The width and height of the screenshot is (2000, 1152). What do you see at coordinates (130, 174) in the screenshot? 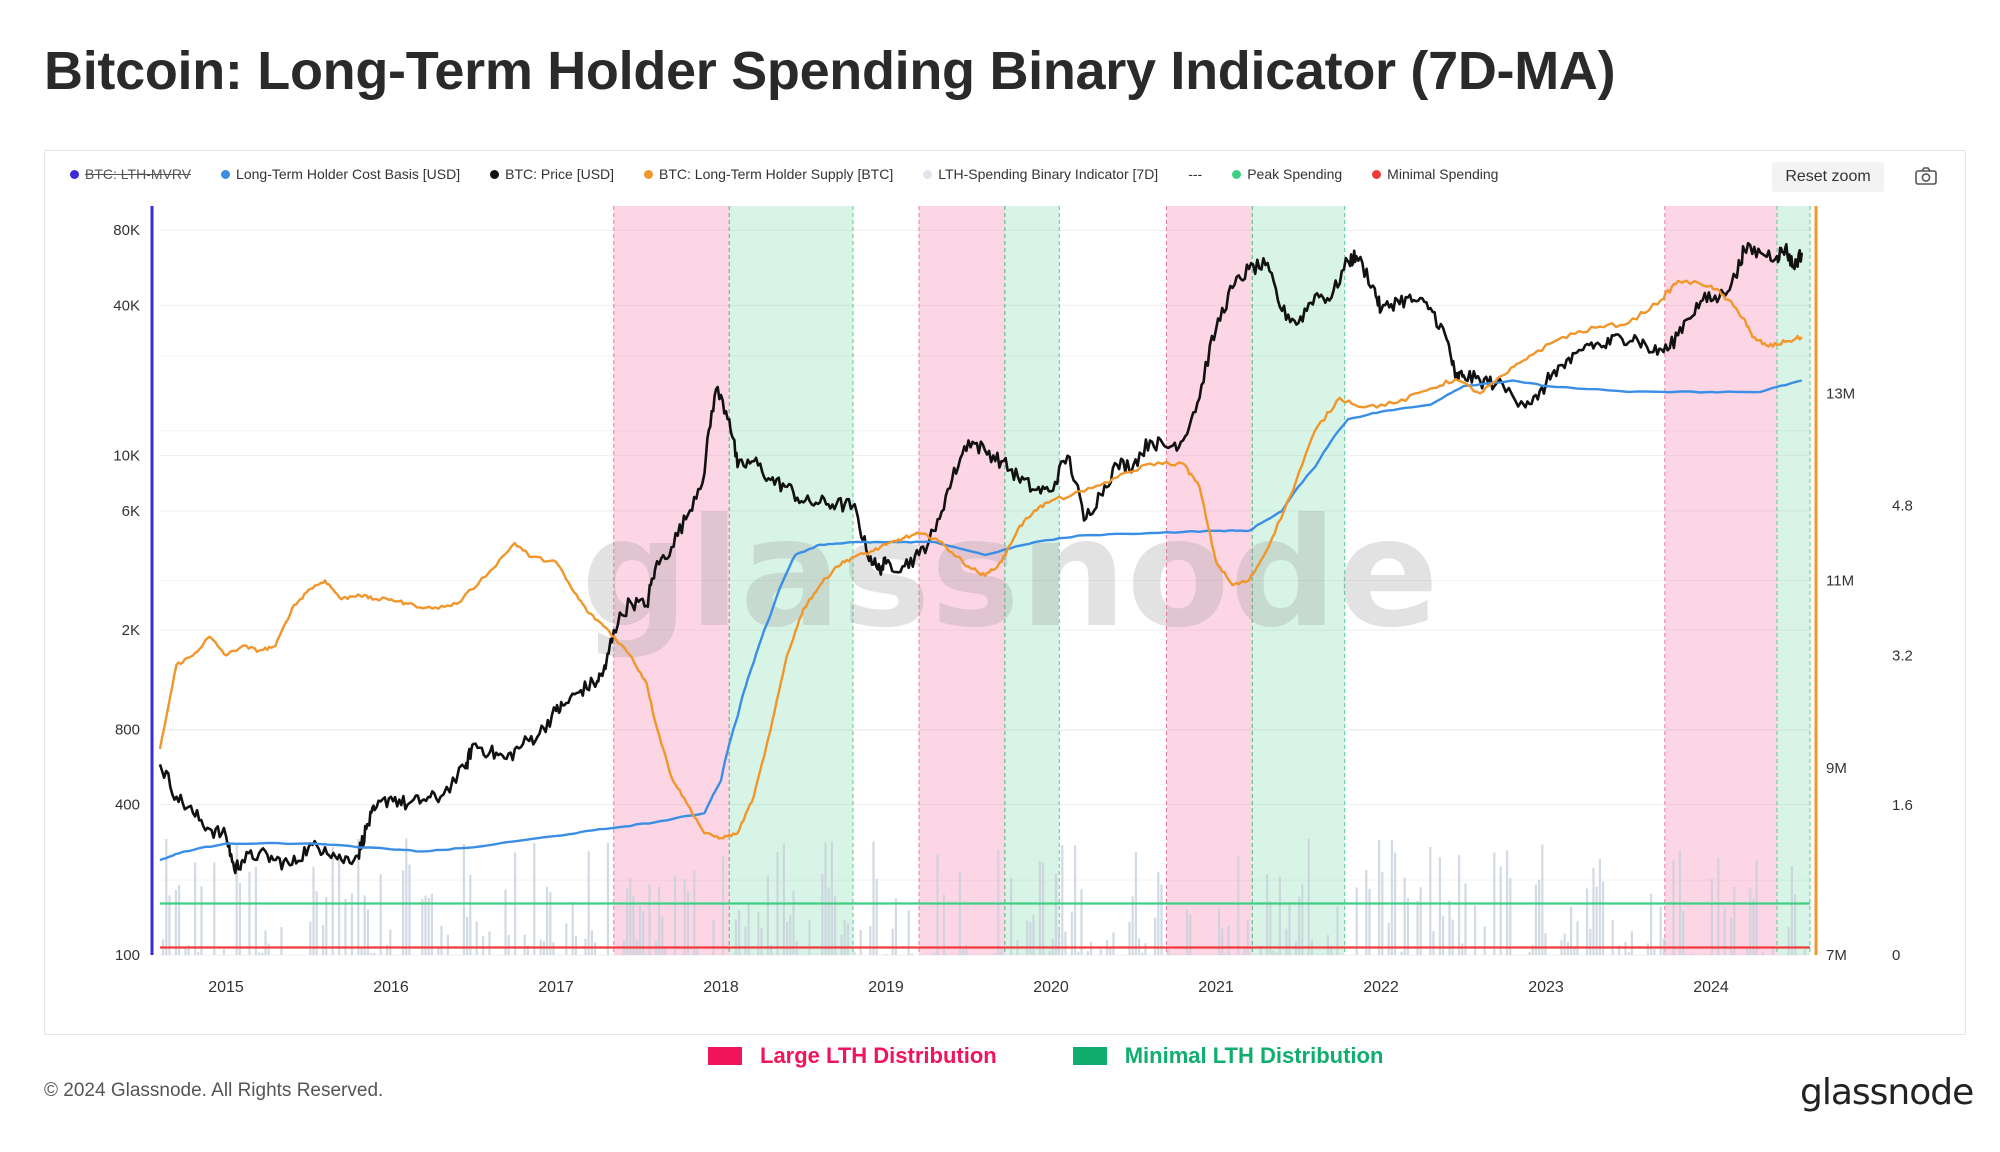
I see `legend-item-0: BTC: LTH-MVRV` at bounding box center [130, 174].